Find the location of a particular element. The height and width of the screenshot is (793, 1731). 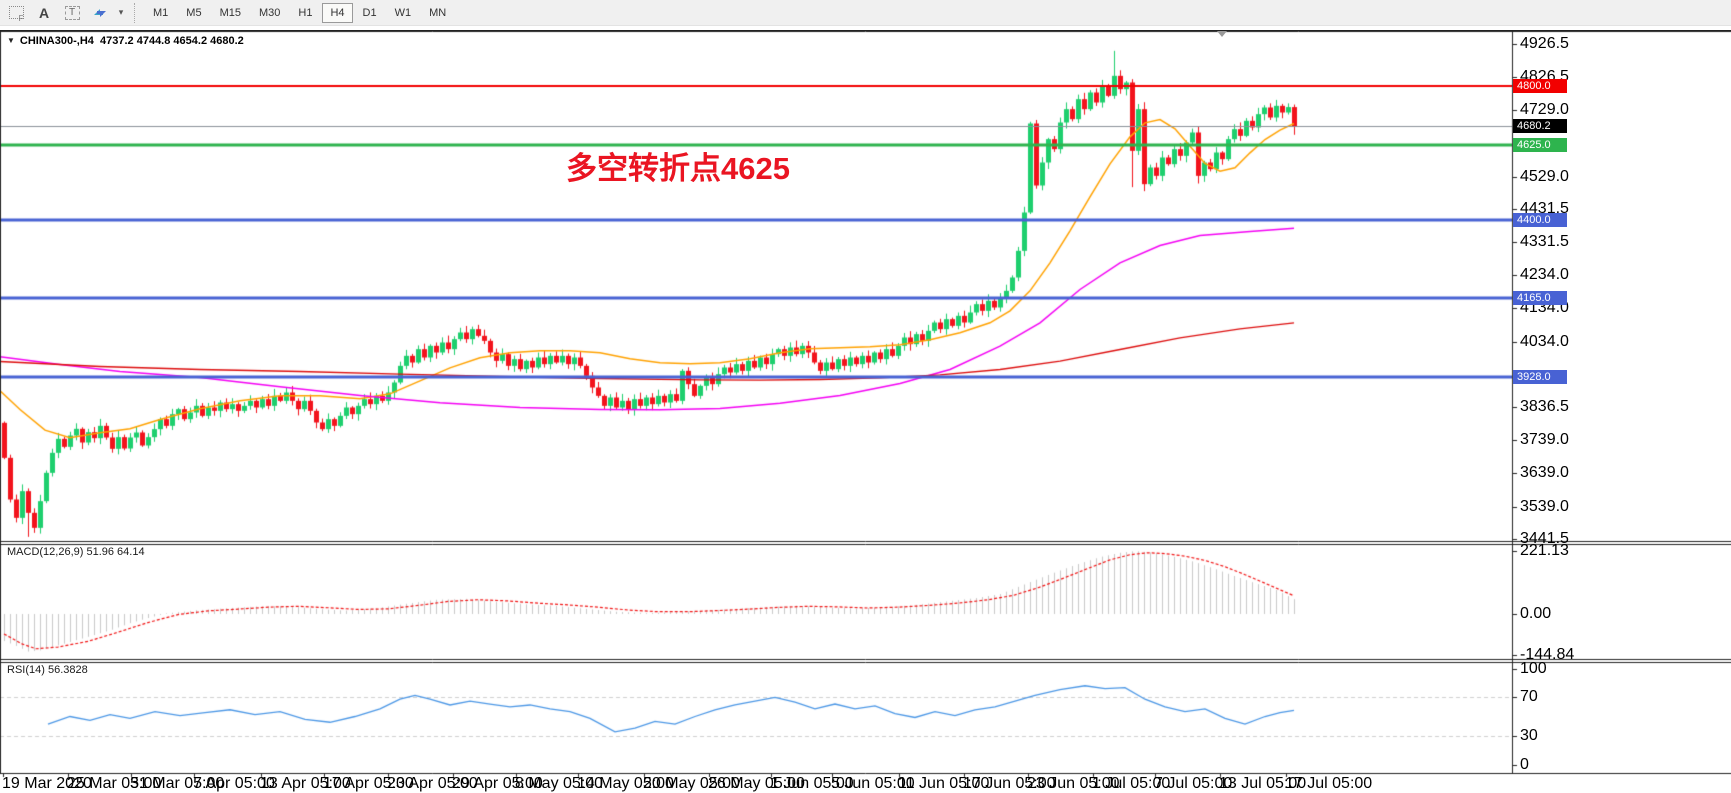

timeframe-buttons: M1 M5 M15 M30 H1 H4 D1 W1 MN is located at coordinates (299, 12).